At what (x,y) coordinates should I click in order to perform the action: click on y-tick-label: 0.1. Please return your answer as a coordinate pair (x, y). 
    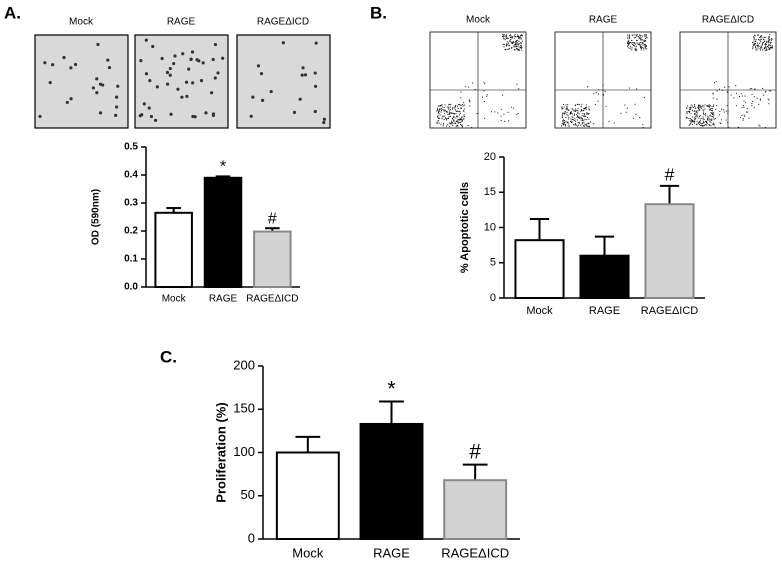
    Looking at the image, I should click on (131, 259).